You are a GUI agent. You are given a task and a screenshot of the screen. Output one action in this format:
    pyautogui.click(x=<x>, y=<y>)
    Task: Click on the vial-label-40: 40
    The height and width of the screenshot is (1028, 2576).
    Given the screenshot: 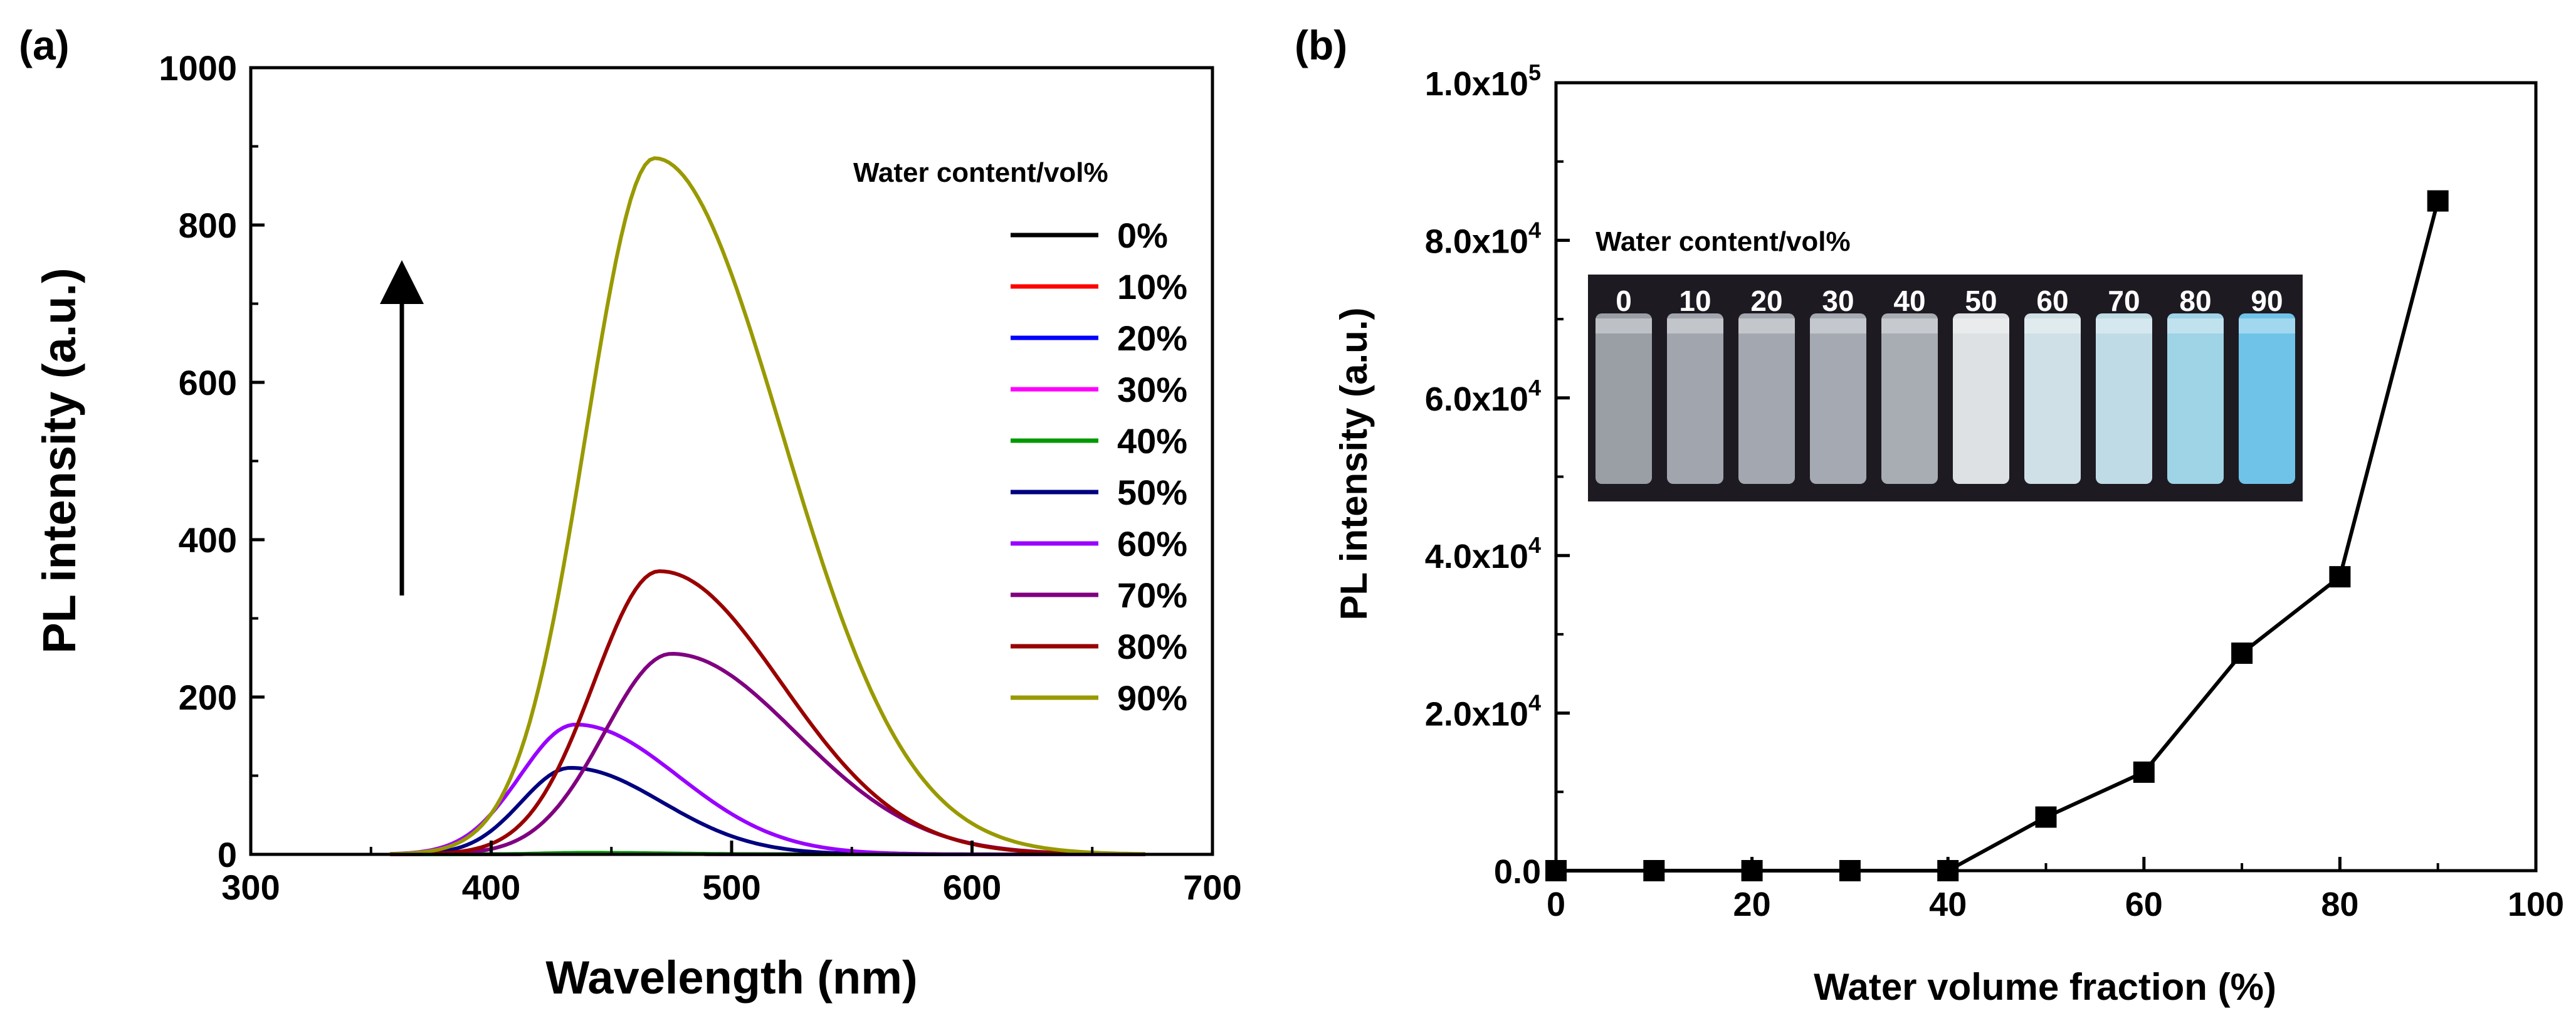 What is the action you would take?
    pyautogui.click(x=1909, y=301)
    